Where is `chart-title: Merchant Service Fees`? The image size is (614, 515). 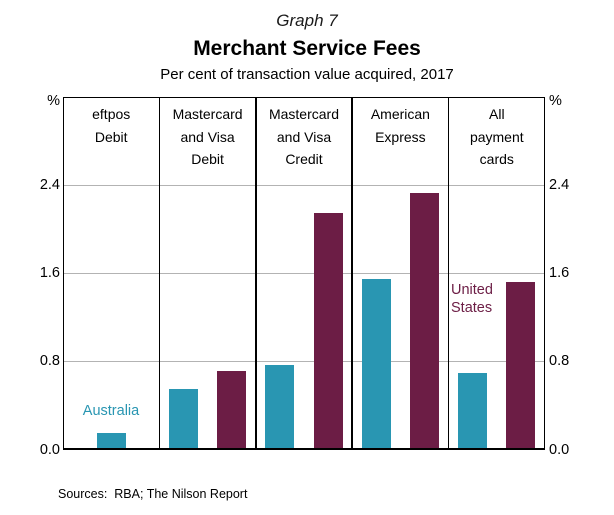
chart-title: Merchant Service Fees is located at coordinates (307, 48).